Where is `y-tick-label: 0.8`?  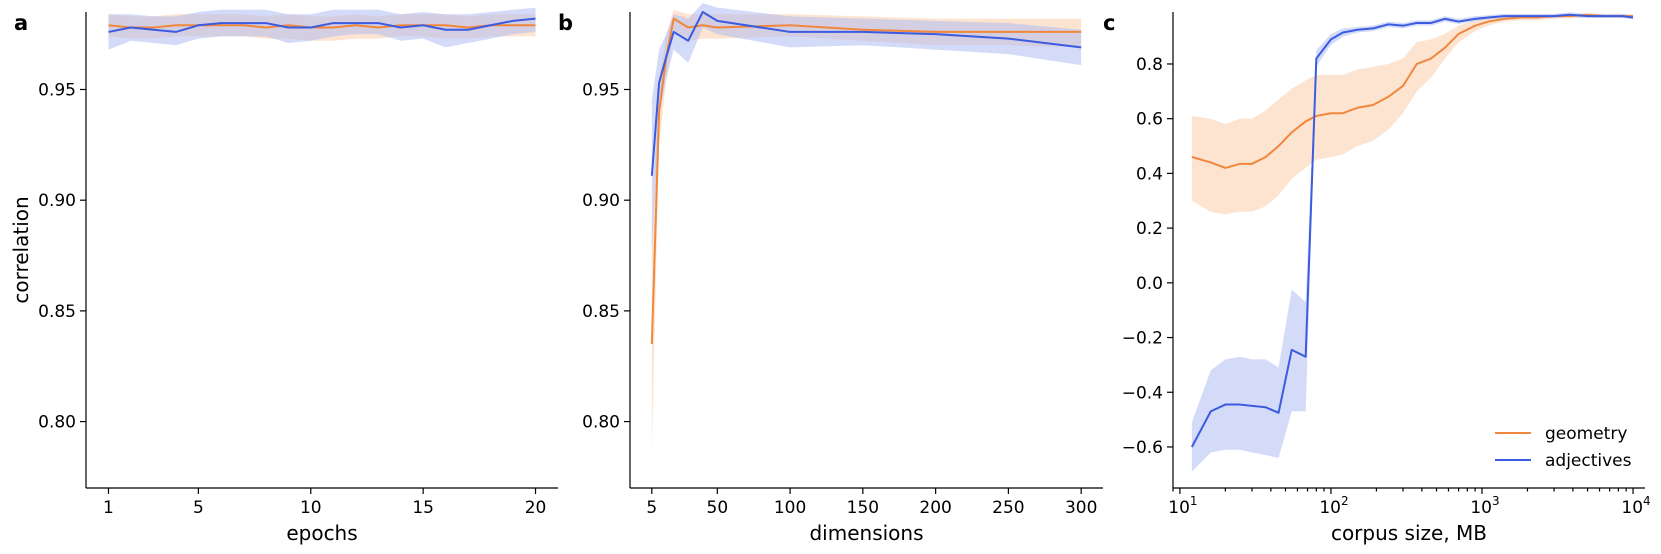 y-tick-label: 0.8 is located at coordinates (1149, 65).